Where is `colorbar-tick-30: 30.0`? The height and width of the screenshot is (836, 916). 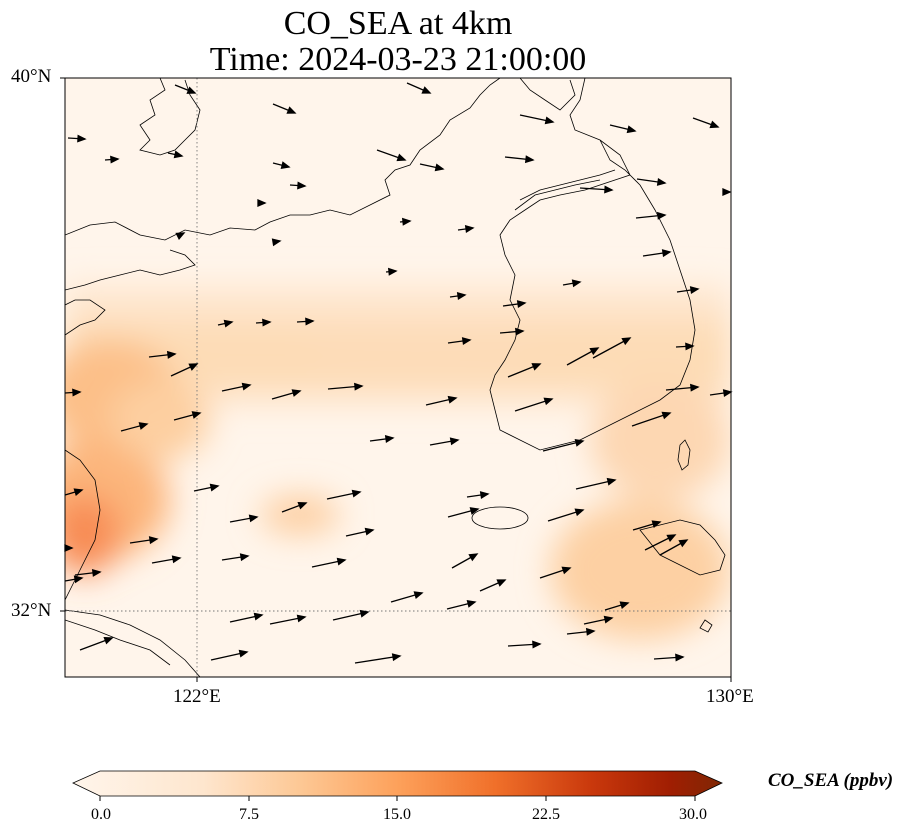 colorbar-tick-30: 30.0 is located at coordinates (693, 814).